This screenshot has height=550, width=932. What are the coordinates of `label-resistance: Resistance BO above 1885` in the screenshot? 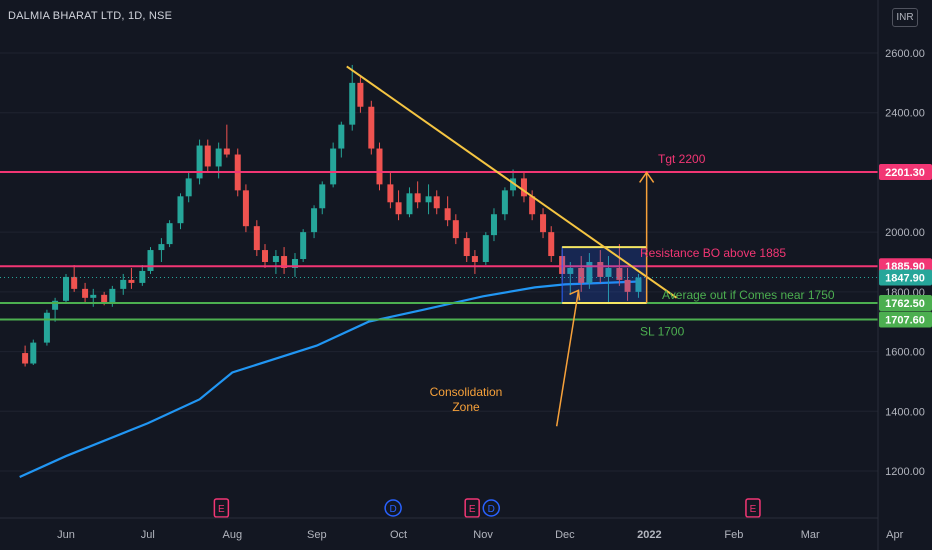 It's located at (713, 253).